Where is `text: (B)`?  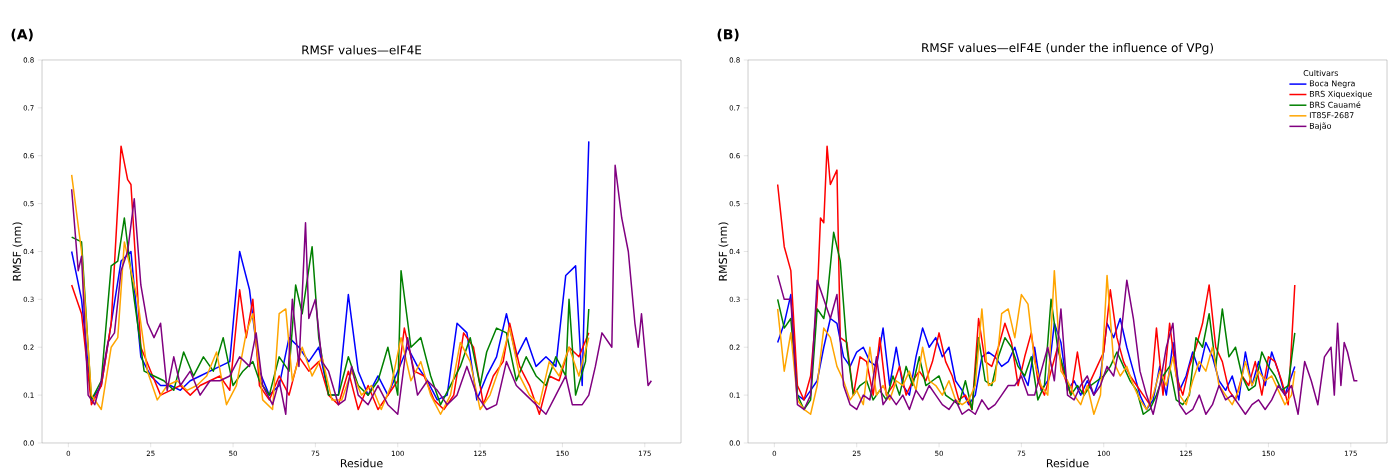 text: (B) is located at coordinates (728, 35).